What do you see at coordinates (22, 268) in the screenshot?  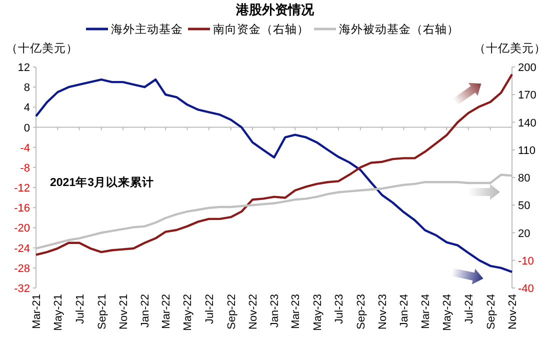 I see `y-tick-label: -28` at bounding box center [22, 268].